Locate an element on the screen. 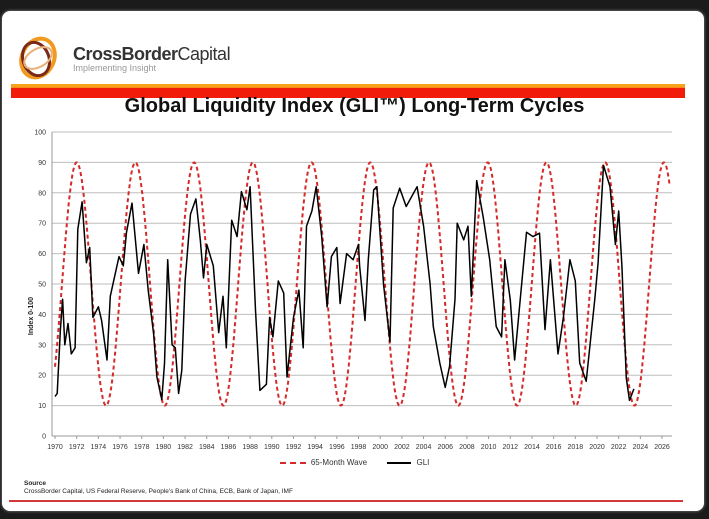  brand-light: Capital is located at coordinates (204, 54).